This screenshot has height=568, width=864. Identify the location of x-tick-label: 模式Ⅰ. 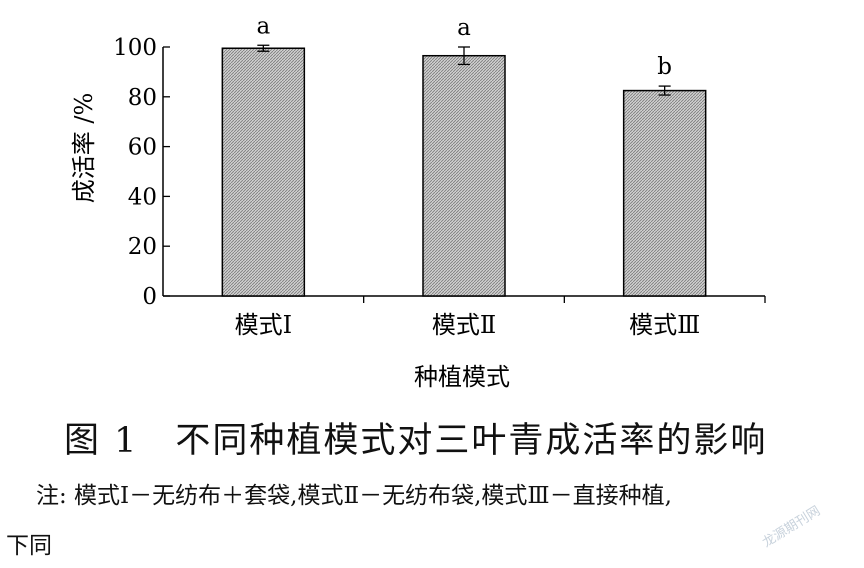
(263, 325).